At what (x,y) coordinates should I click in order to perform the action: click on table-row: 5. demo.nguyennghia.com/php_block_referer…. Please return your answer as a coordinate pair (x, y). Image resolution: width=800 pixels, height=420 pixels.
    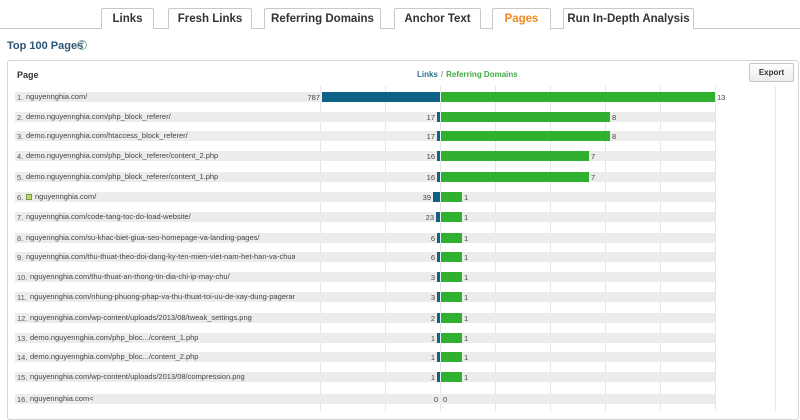
    Looking at the image, I should click on (405, 178).